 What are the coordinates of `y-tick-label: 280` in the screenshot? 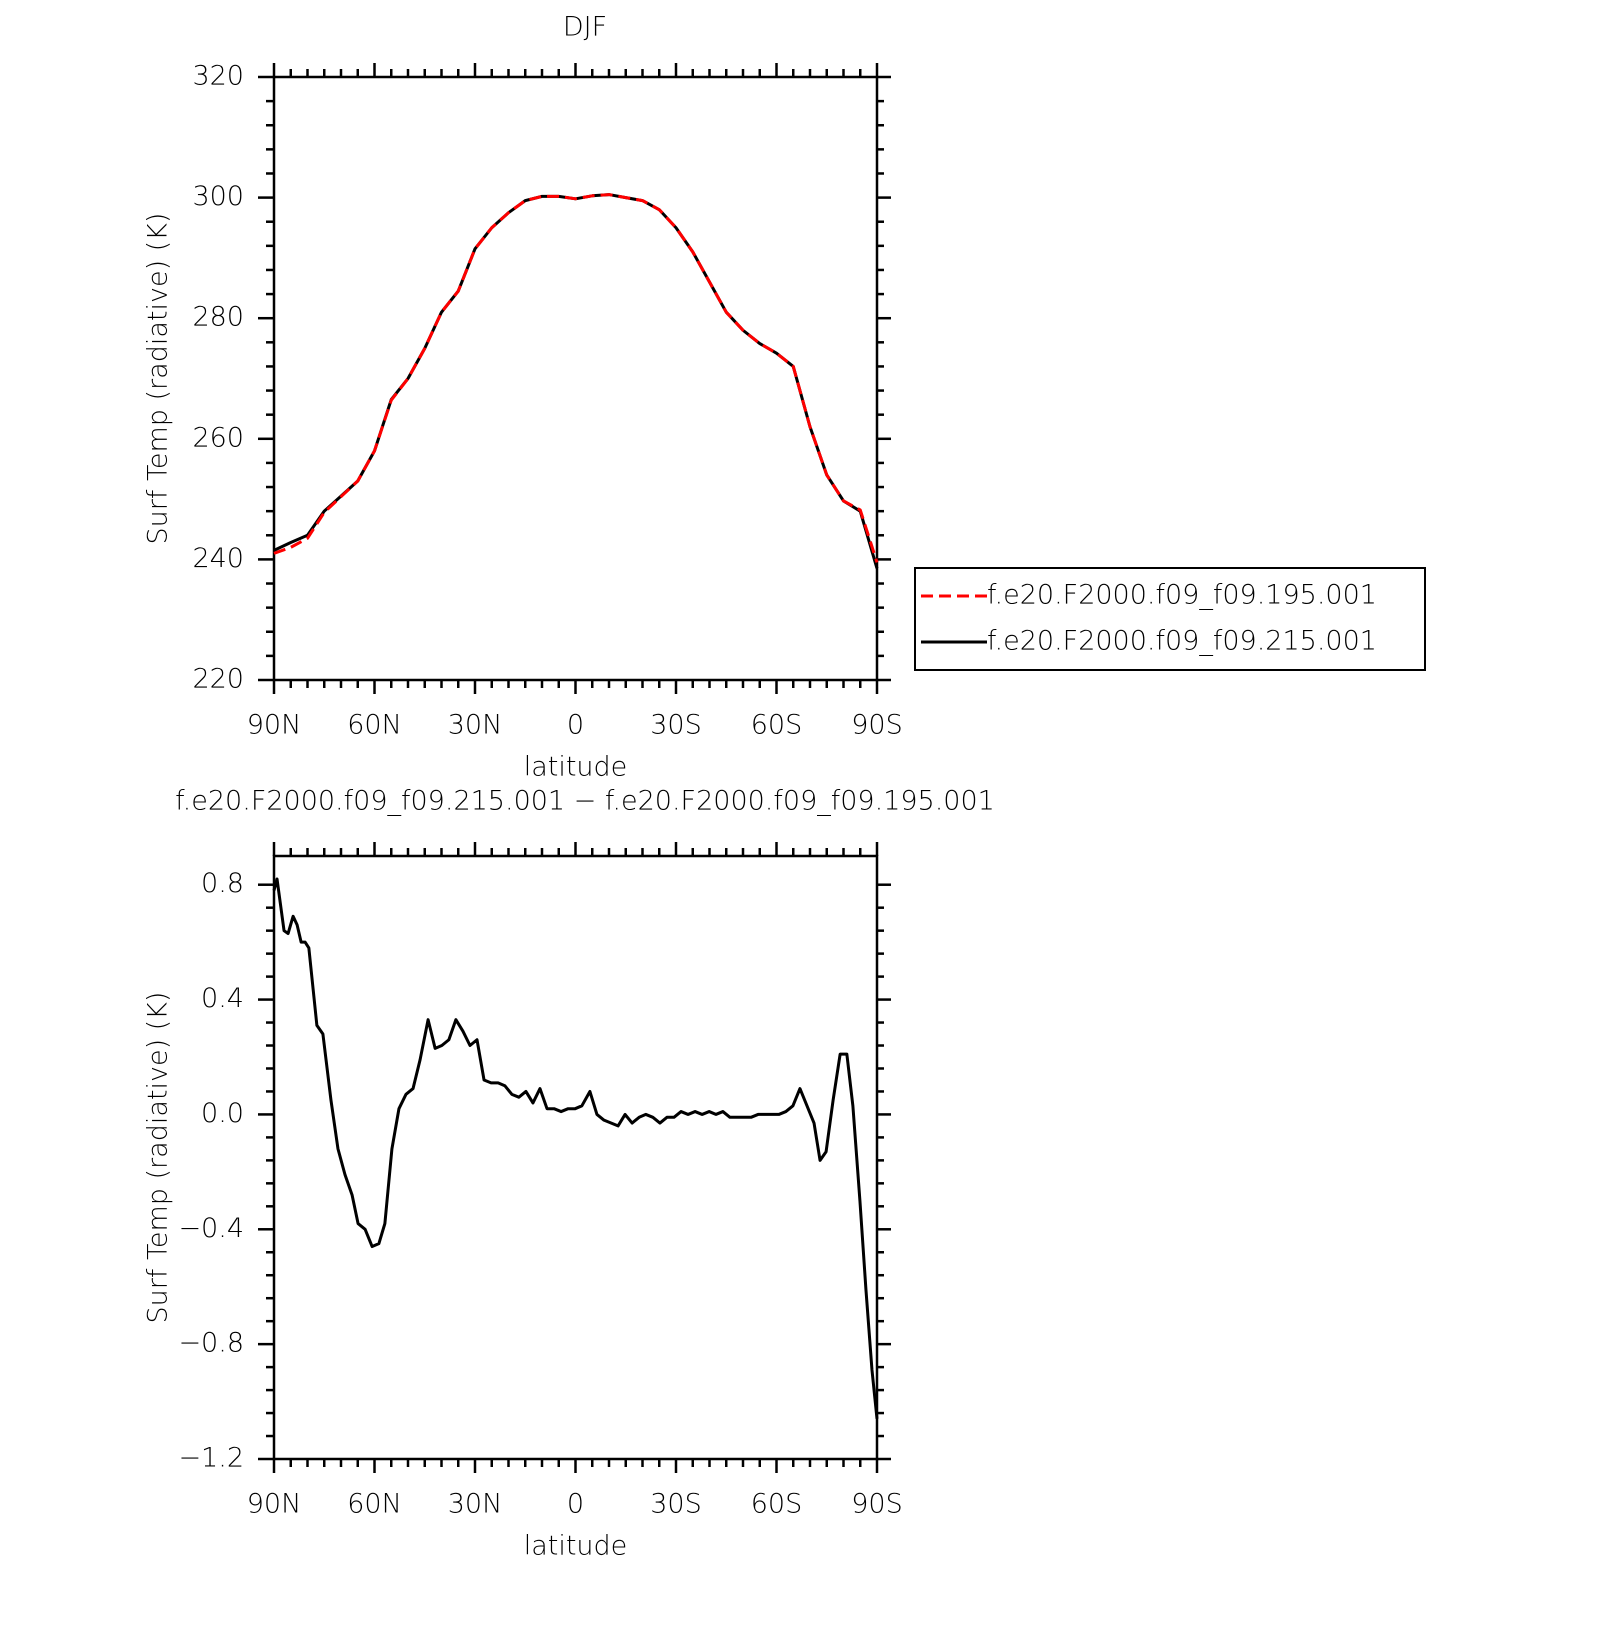 It's located at (218, 317).